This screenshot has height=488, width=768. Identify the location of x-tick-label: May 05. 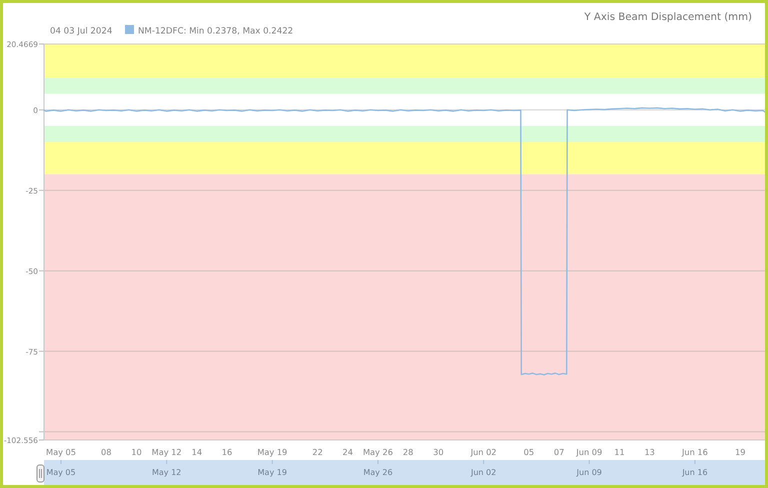
(61, 452).